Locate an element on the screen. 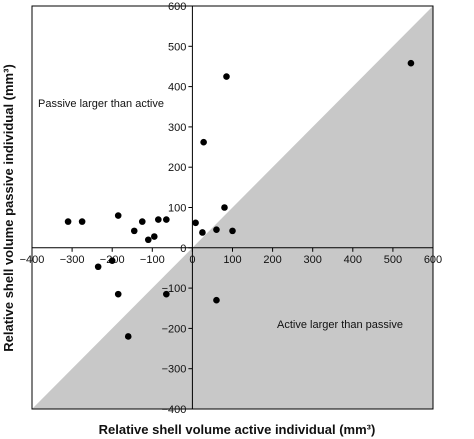  x-tick-label: −300 is located at coordinates (72, 260).